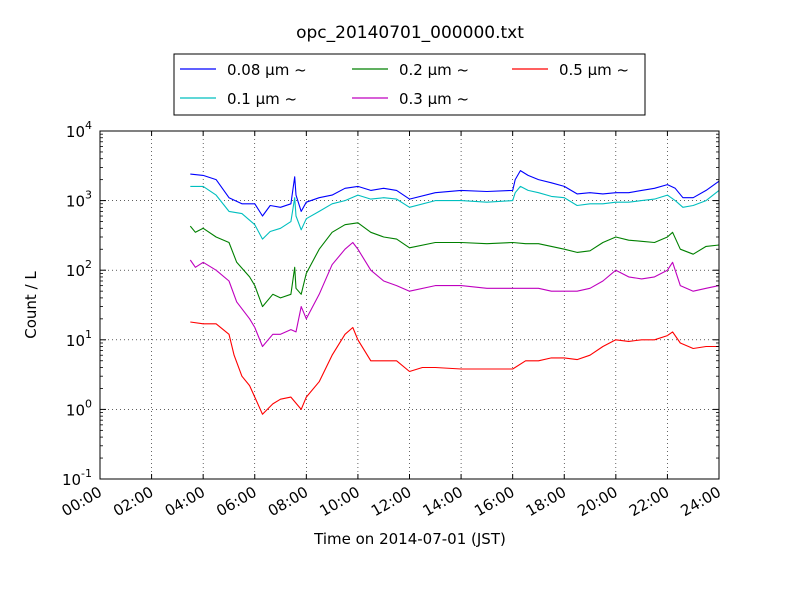 The height and width of the screenshot is (605, 800). Describe the element at coordinates (79, 200) in the screenshot. I see `y-tick-label: 10³` at that location.